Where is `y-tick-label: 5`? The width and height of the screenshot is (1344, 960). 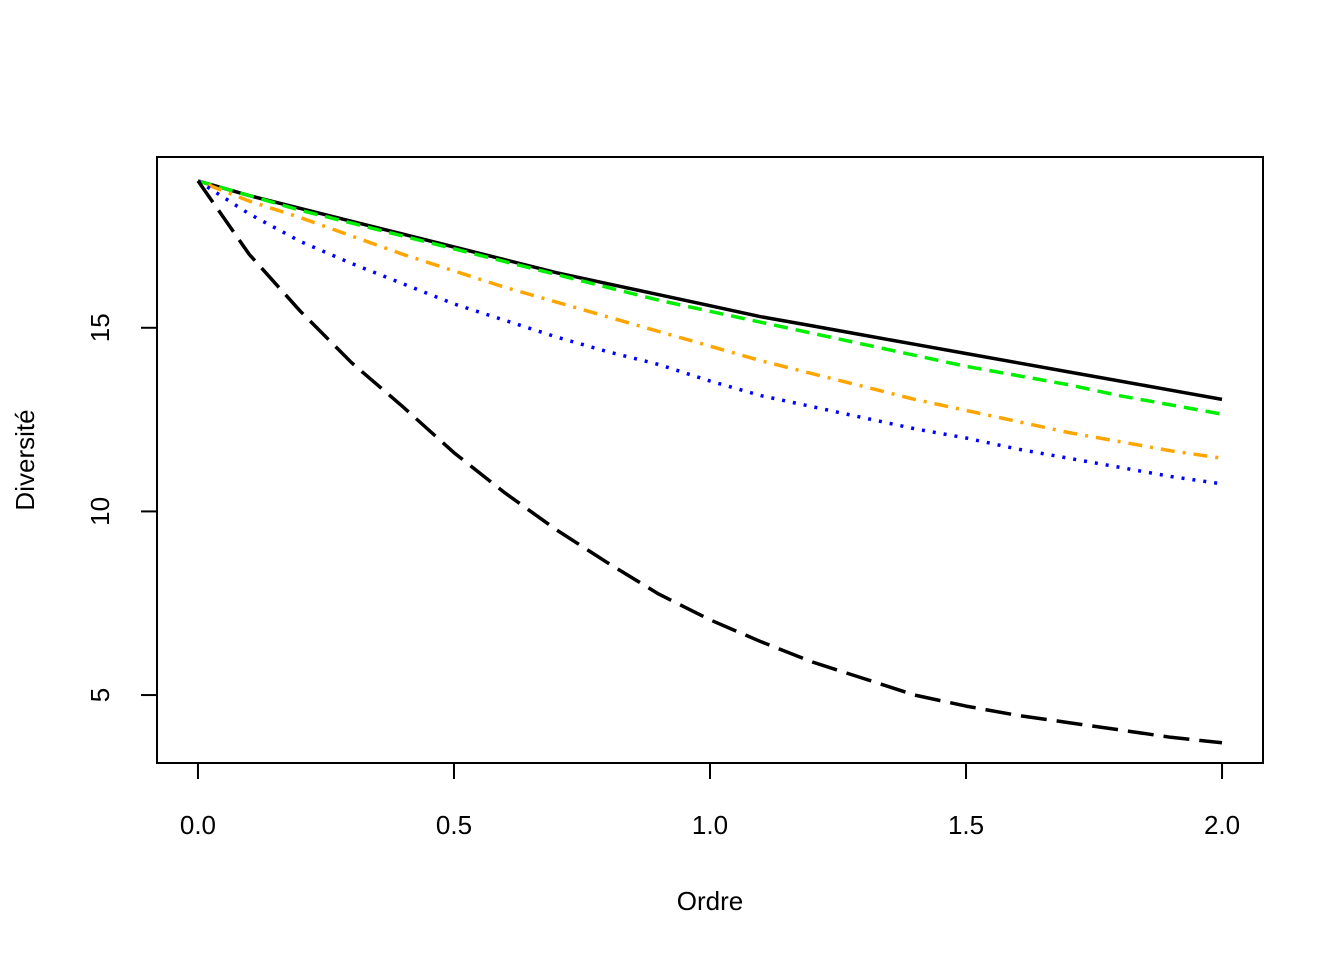
y-tick-label: 5 is located at coordinates (100, 695).